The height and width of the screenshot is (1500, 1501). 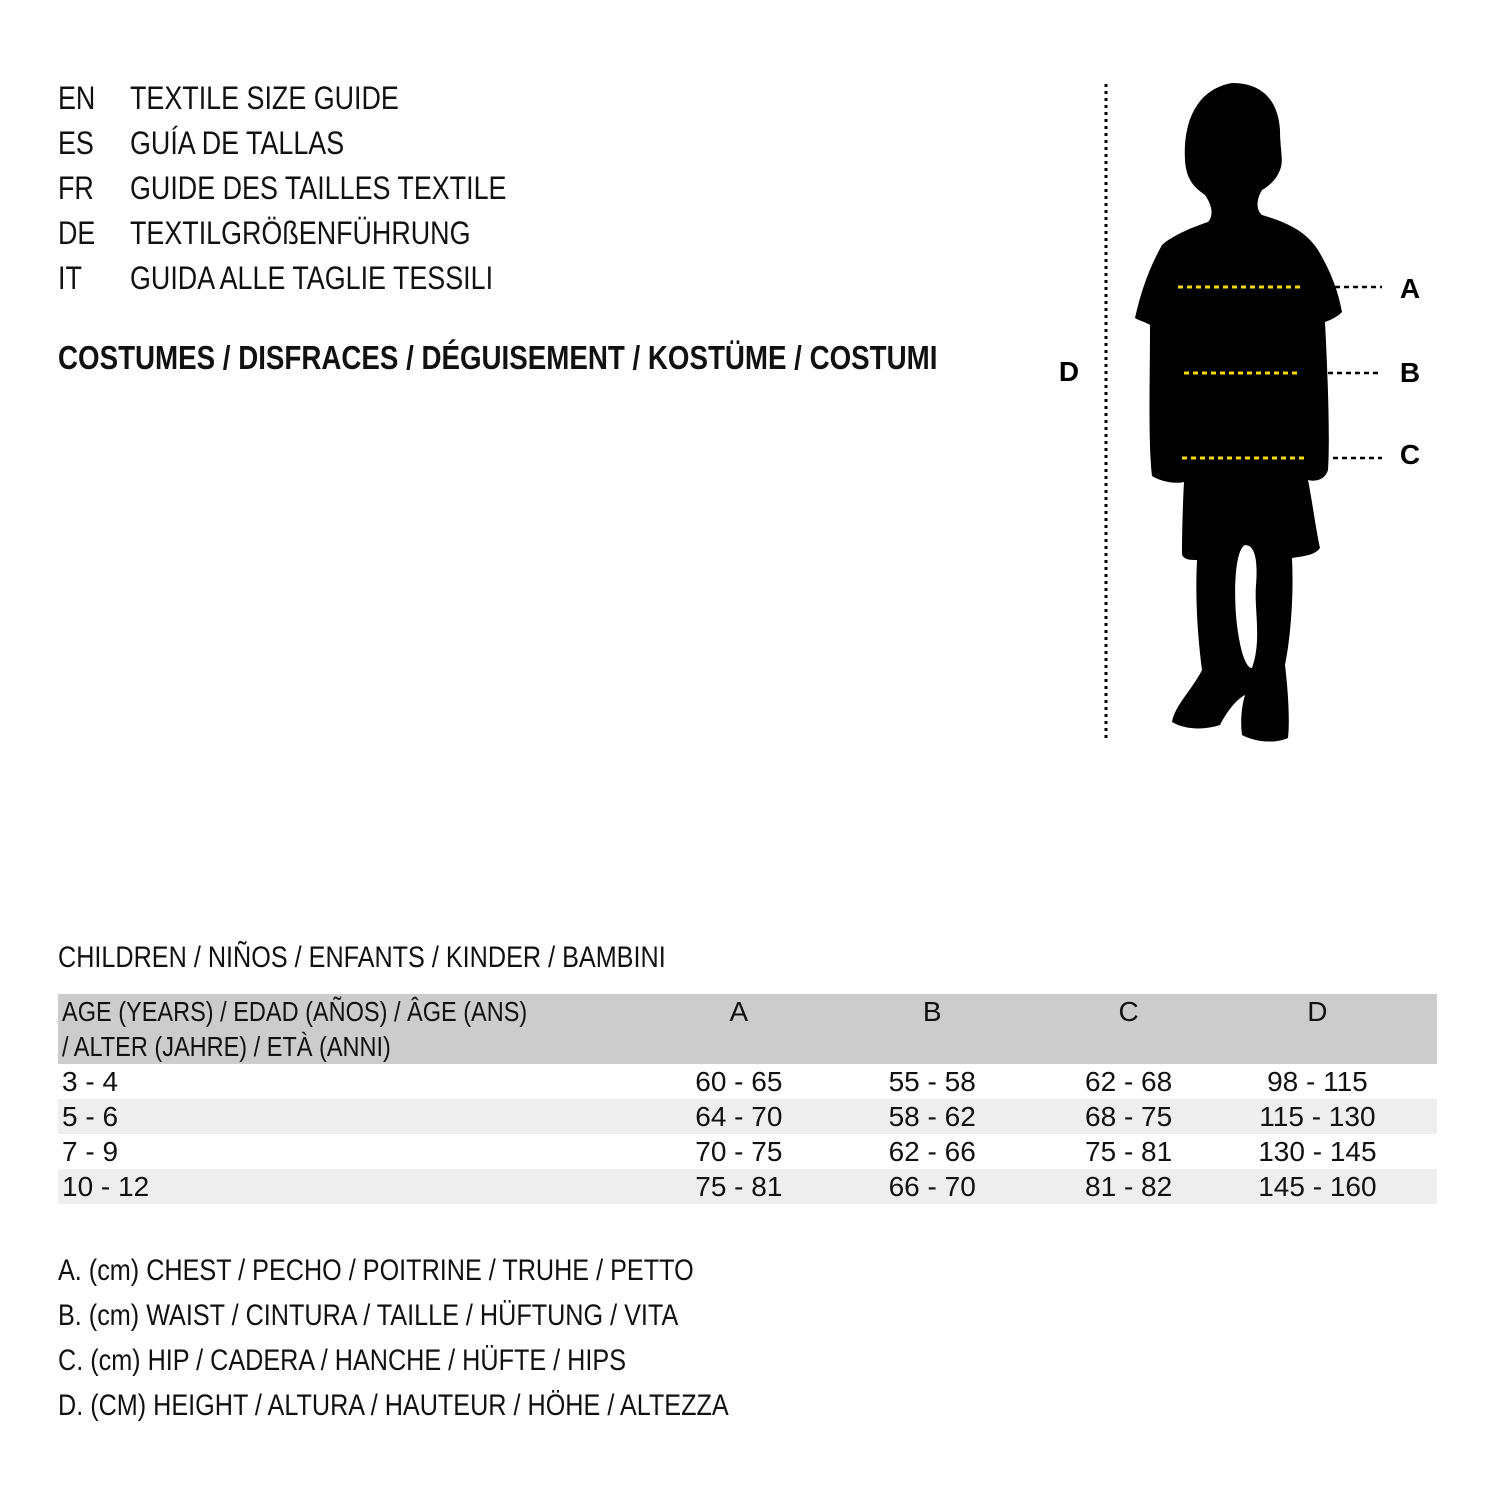 I want to click on guide-title: GUÍA DE TALLAS, so click(x=237, y=143).